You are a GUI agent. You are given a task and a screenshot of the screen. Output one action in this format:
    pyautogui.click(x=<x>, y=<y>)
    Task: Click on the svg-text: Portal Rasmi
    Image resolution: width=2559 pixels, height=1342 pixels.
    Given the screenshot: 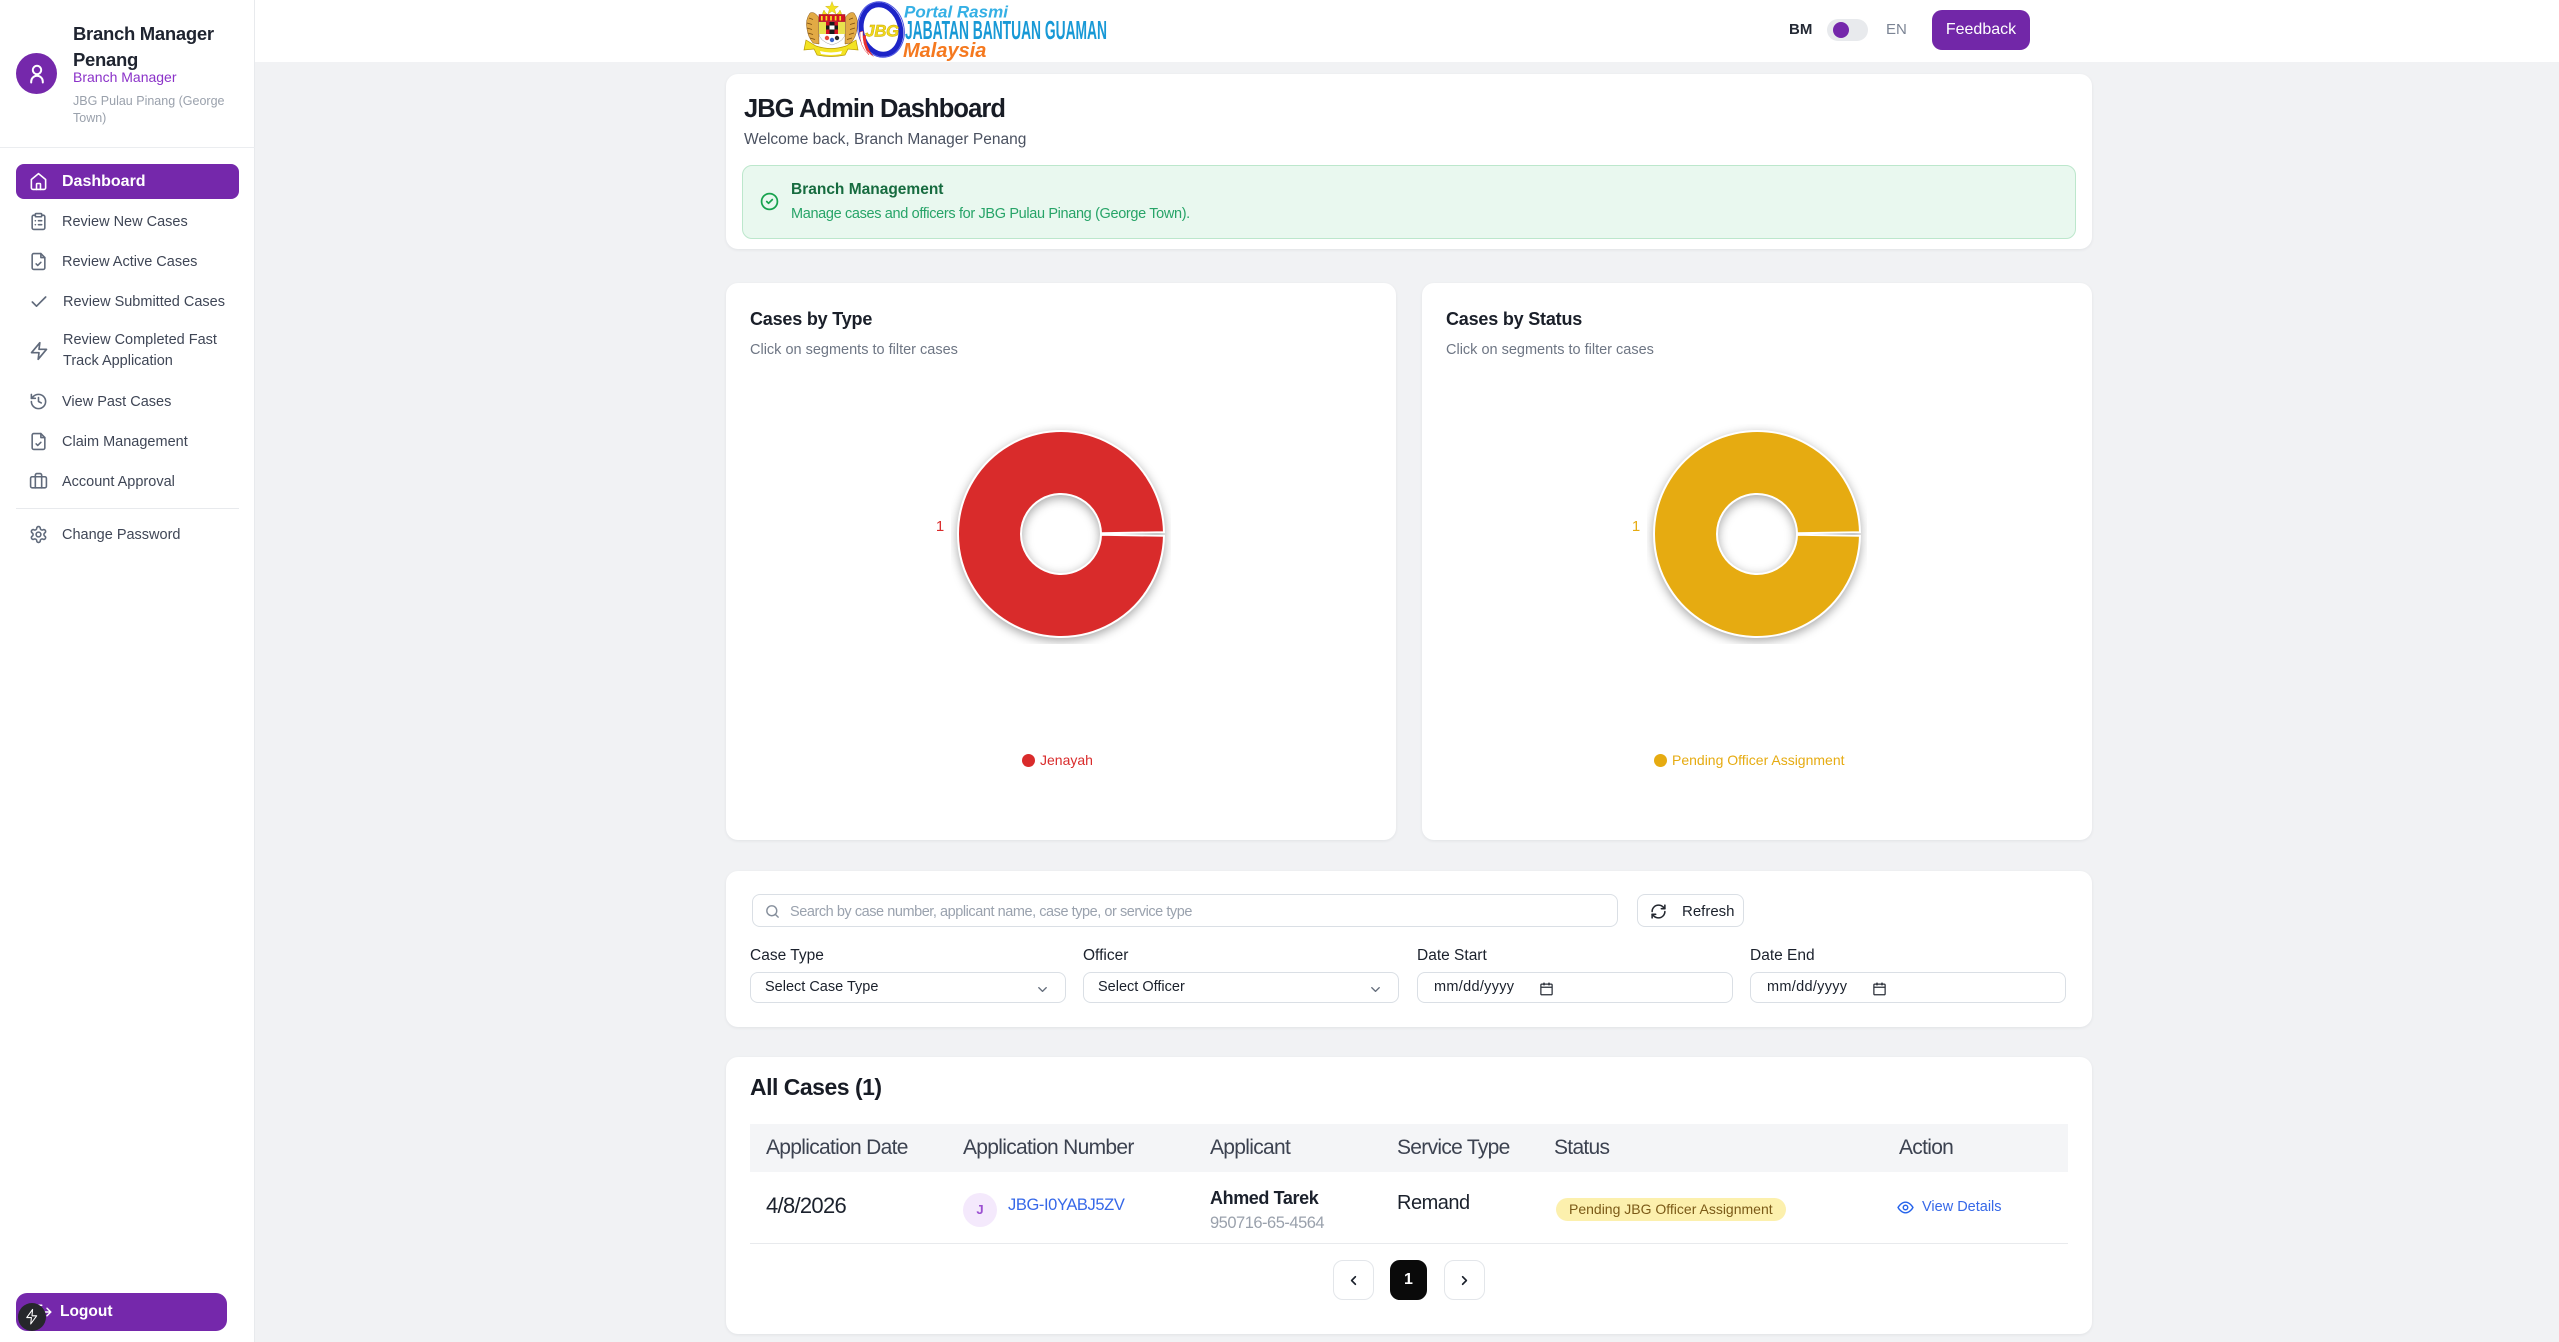 What is the action you would take?
    pyautogui.click(x=956, y=12)
    